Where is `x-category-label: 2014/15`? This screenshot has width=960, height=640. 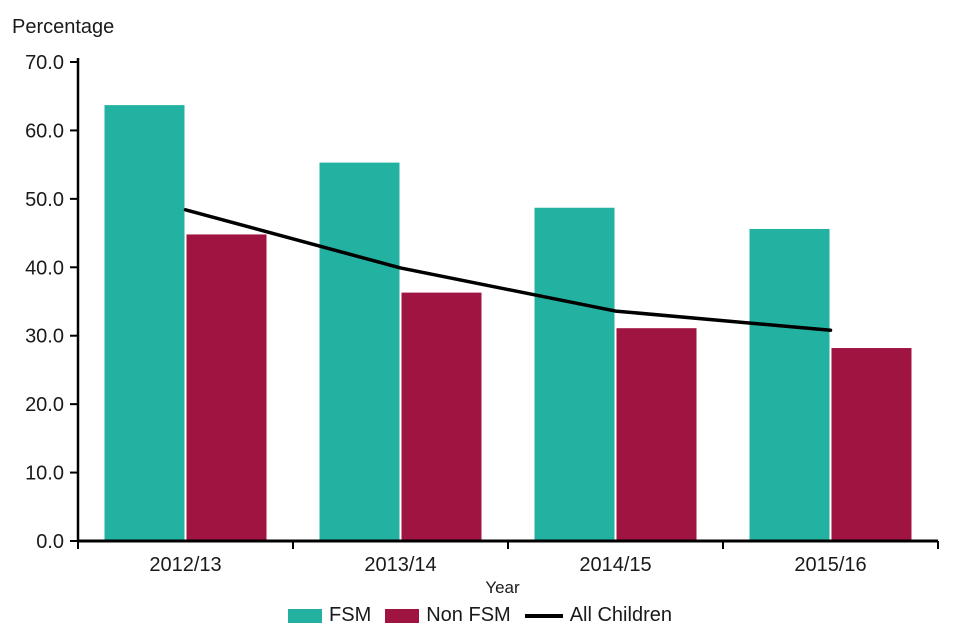 x-category-label: 2014/15 is located at coordinates (615, 565).